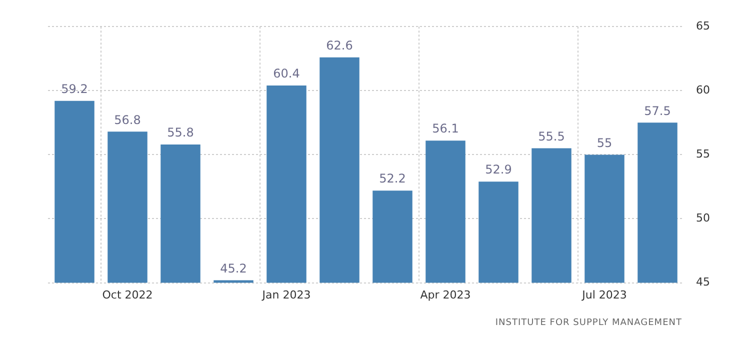  I want to click on data-label: 56.8, so click(127, 119).